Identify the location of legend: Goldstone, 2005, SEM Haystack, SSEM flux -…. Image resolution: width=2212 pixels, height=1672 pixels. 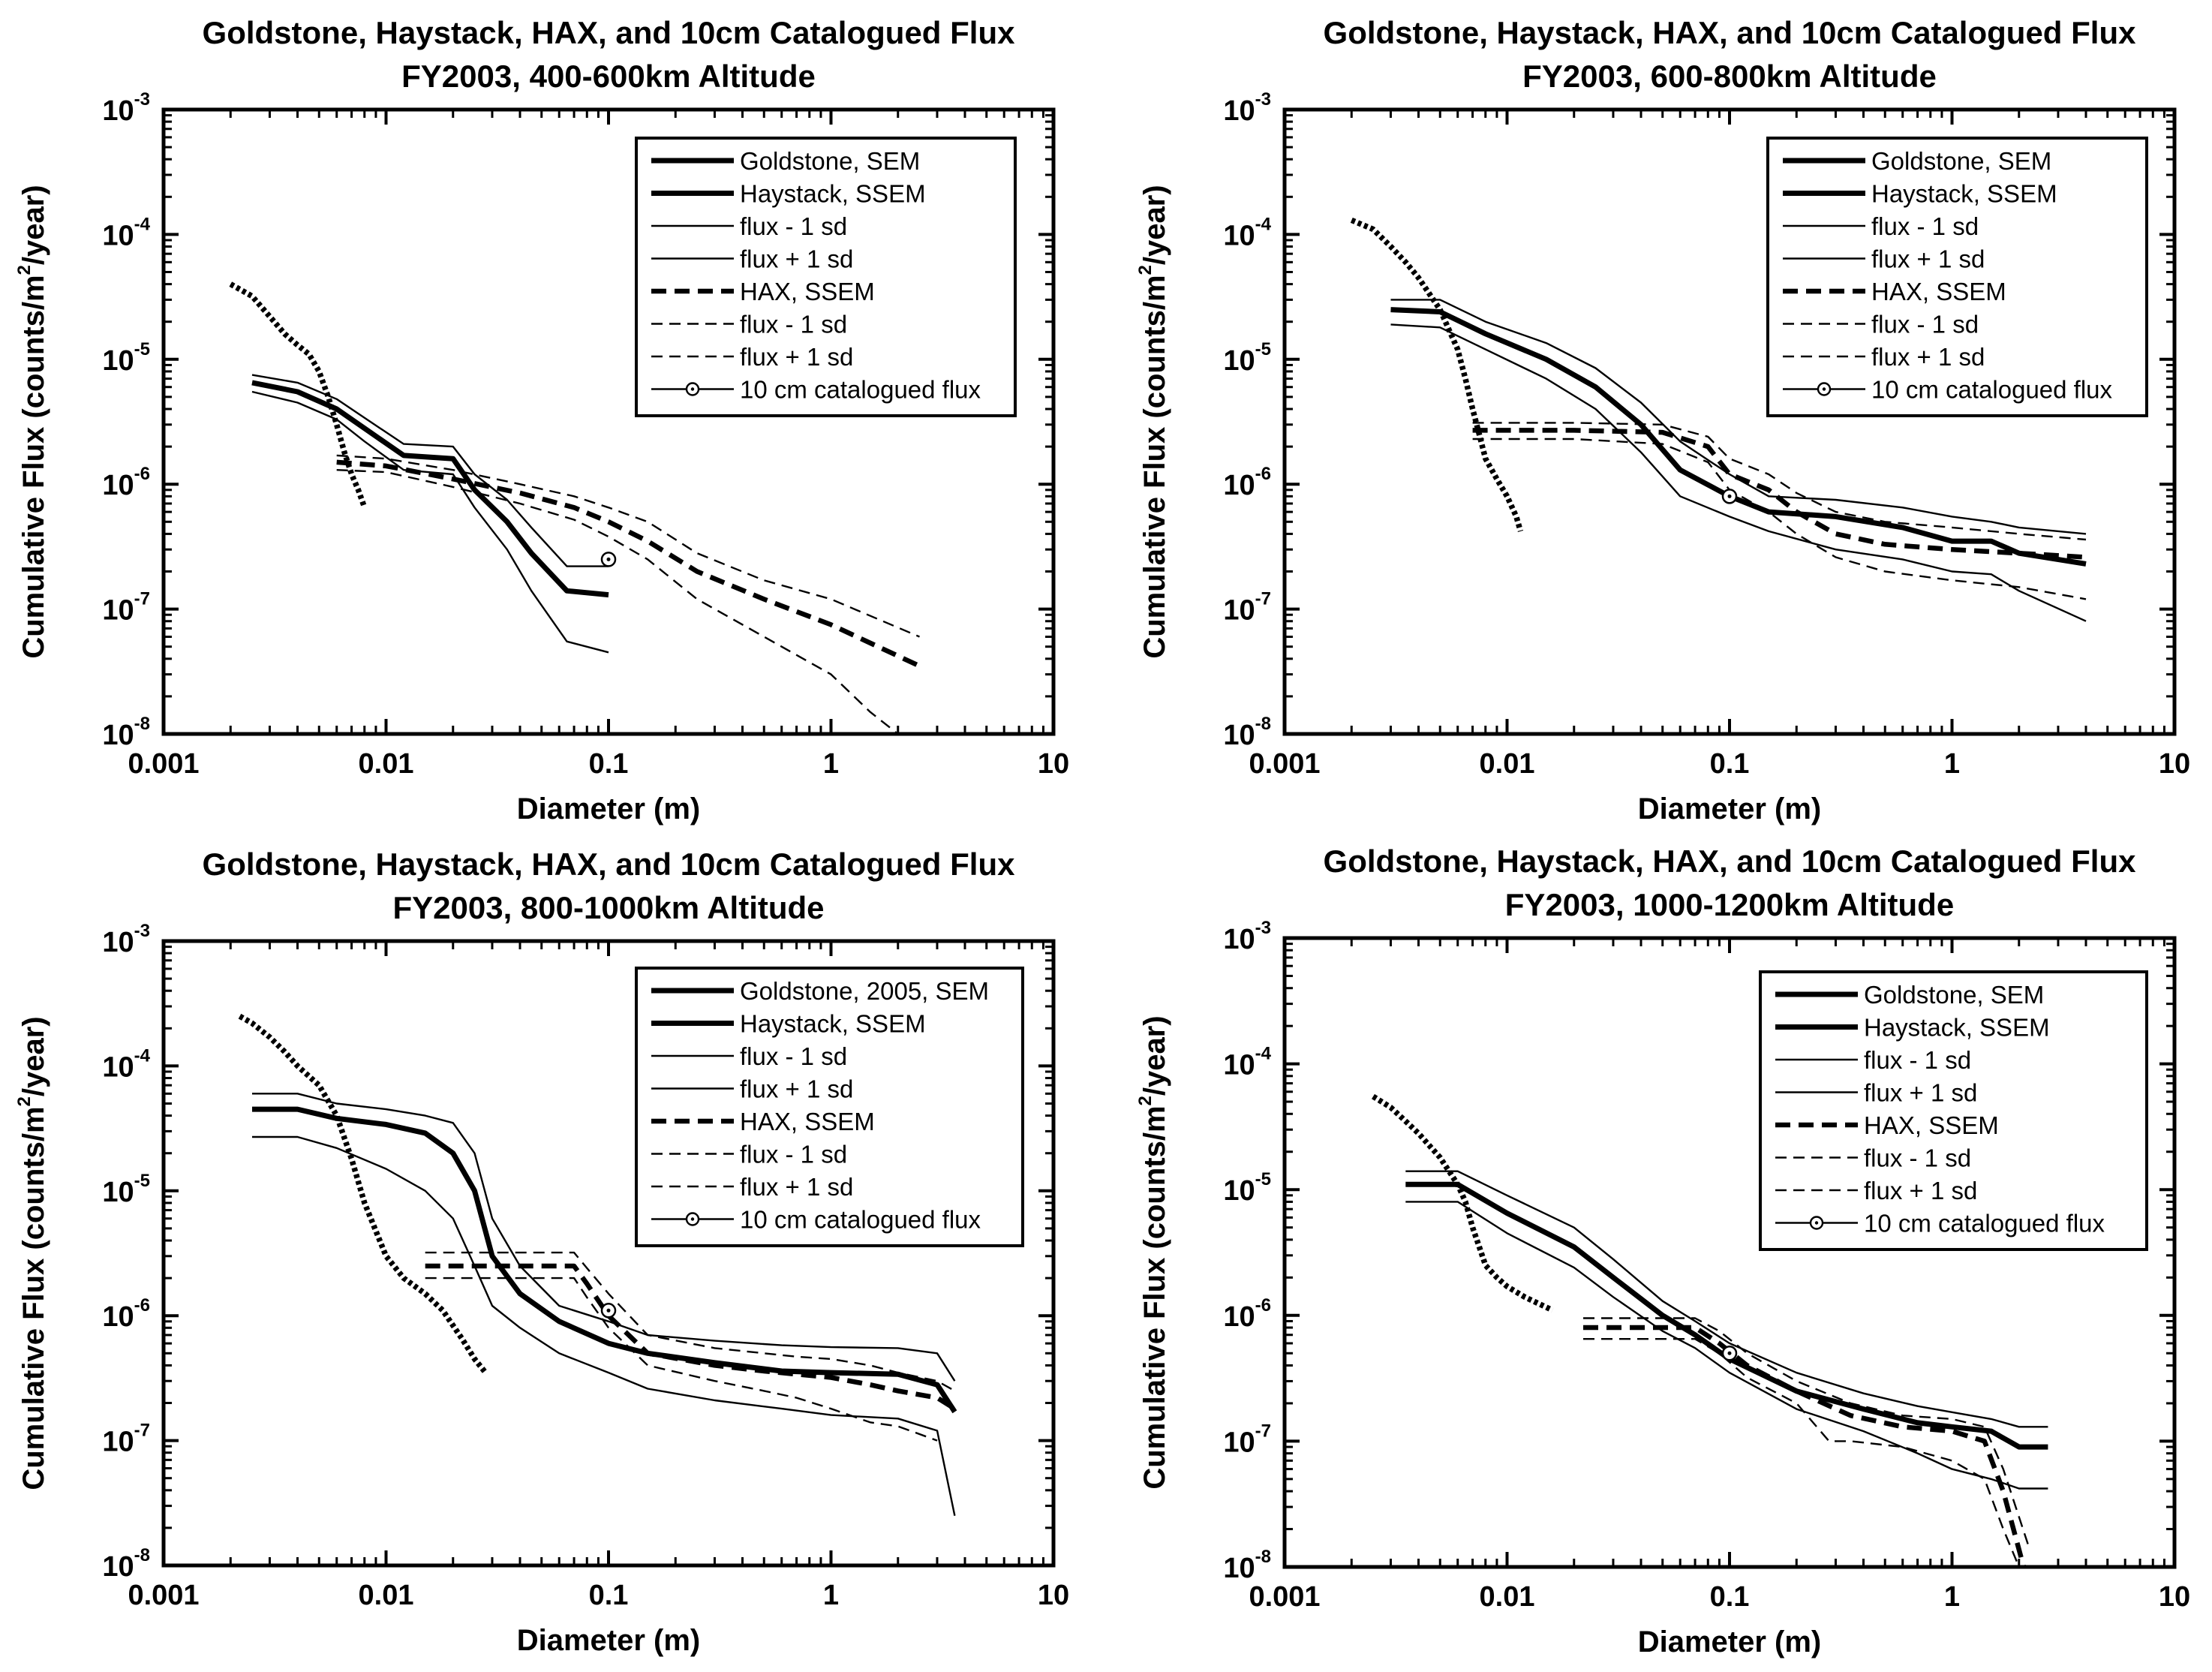
(829, 1107).